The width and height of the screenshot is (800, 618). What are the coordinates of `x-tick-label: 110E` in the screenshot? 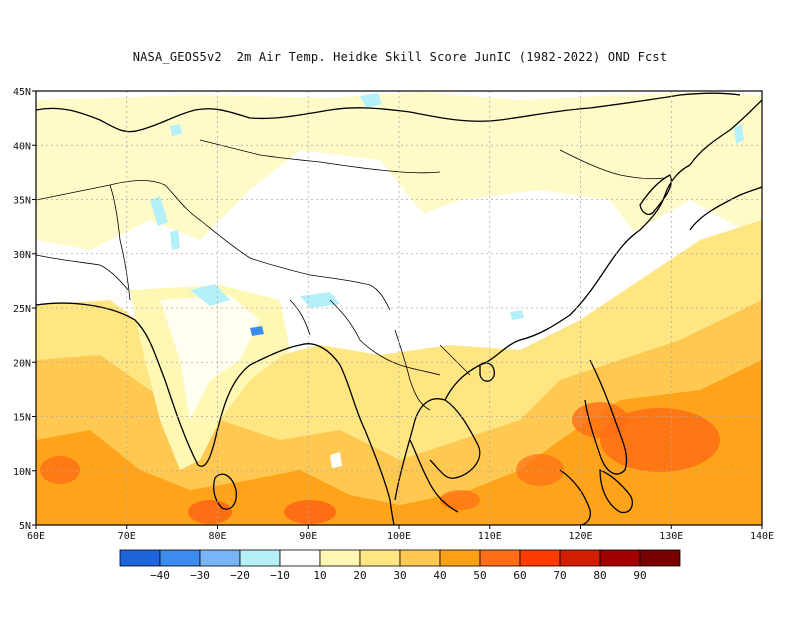 It's located at (490, 536).